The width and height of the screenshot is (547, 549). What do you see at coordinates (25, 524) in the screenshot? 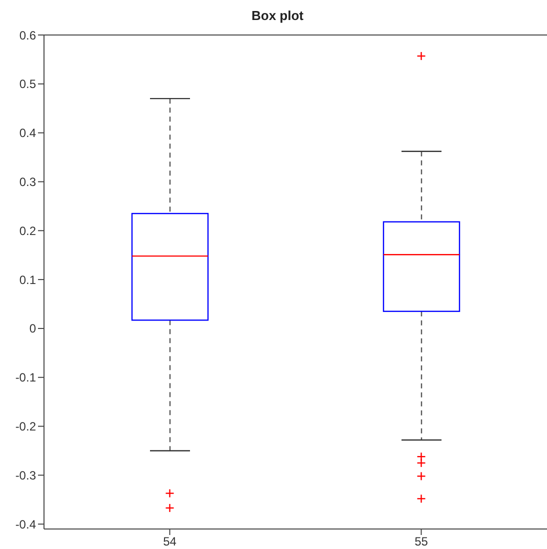
I see `y-tick-label: -0.4` at bounding box center [25, 524].